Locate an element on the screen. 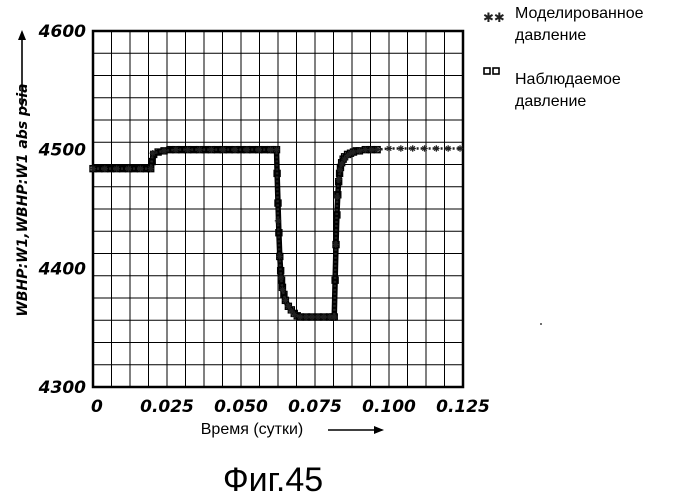 The image size is (678, 500). y-axis-arrow-head is located at coordinates (22, 35).